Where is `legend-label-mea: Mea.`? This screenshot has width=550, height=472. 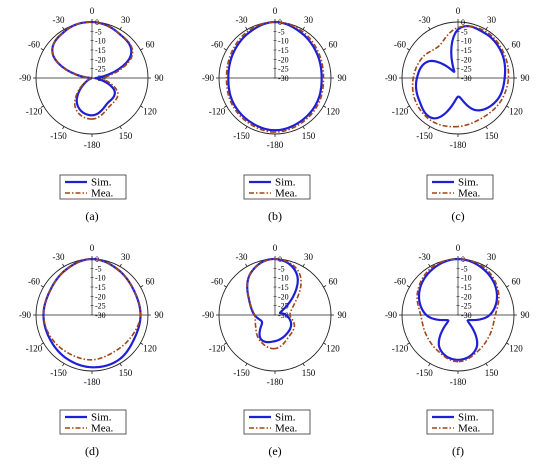 legend-label-mea: Mea. is located at coordinates (102, 429).